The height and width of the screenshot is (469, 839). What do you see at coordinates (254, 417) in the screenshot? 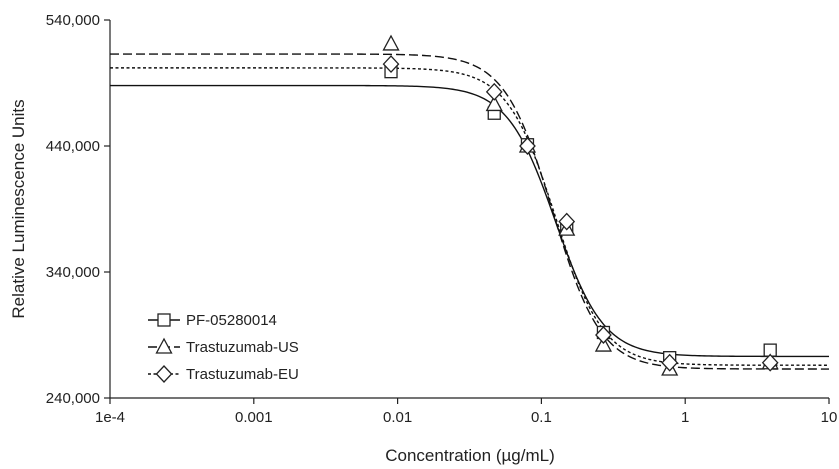
I see `x-tick-label: 0.001` at bounding box center [254, 417].